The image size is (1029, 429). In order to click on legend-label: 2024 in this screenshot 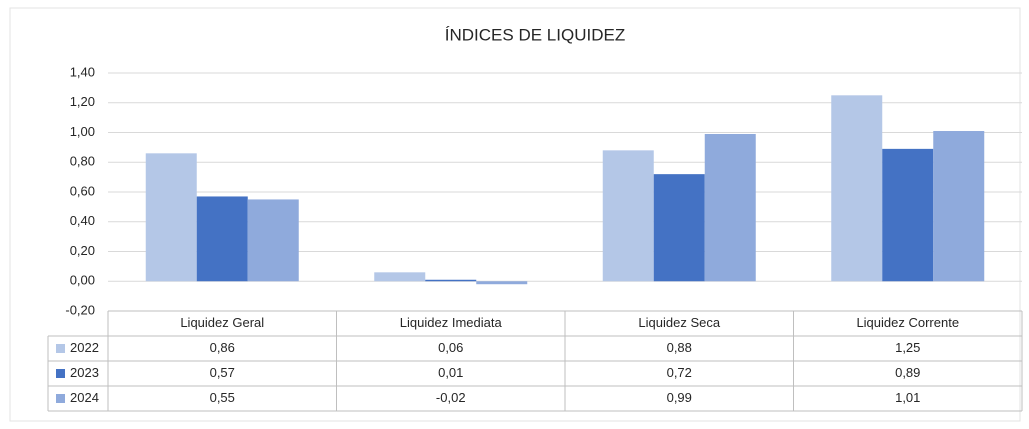, I will do `click(84, 397)`.